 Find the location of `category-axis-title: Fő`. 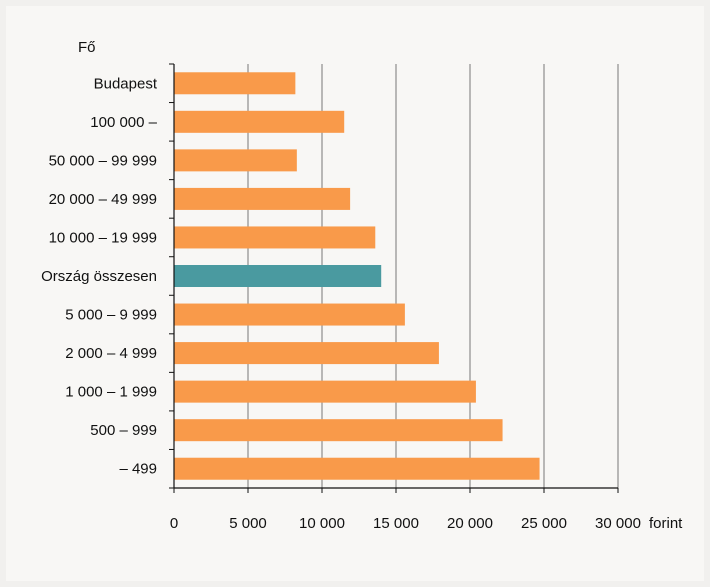

category-axis-title: Fő is located at coordinates (87, 47).